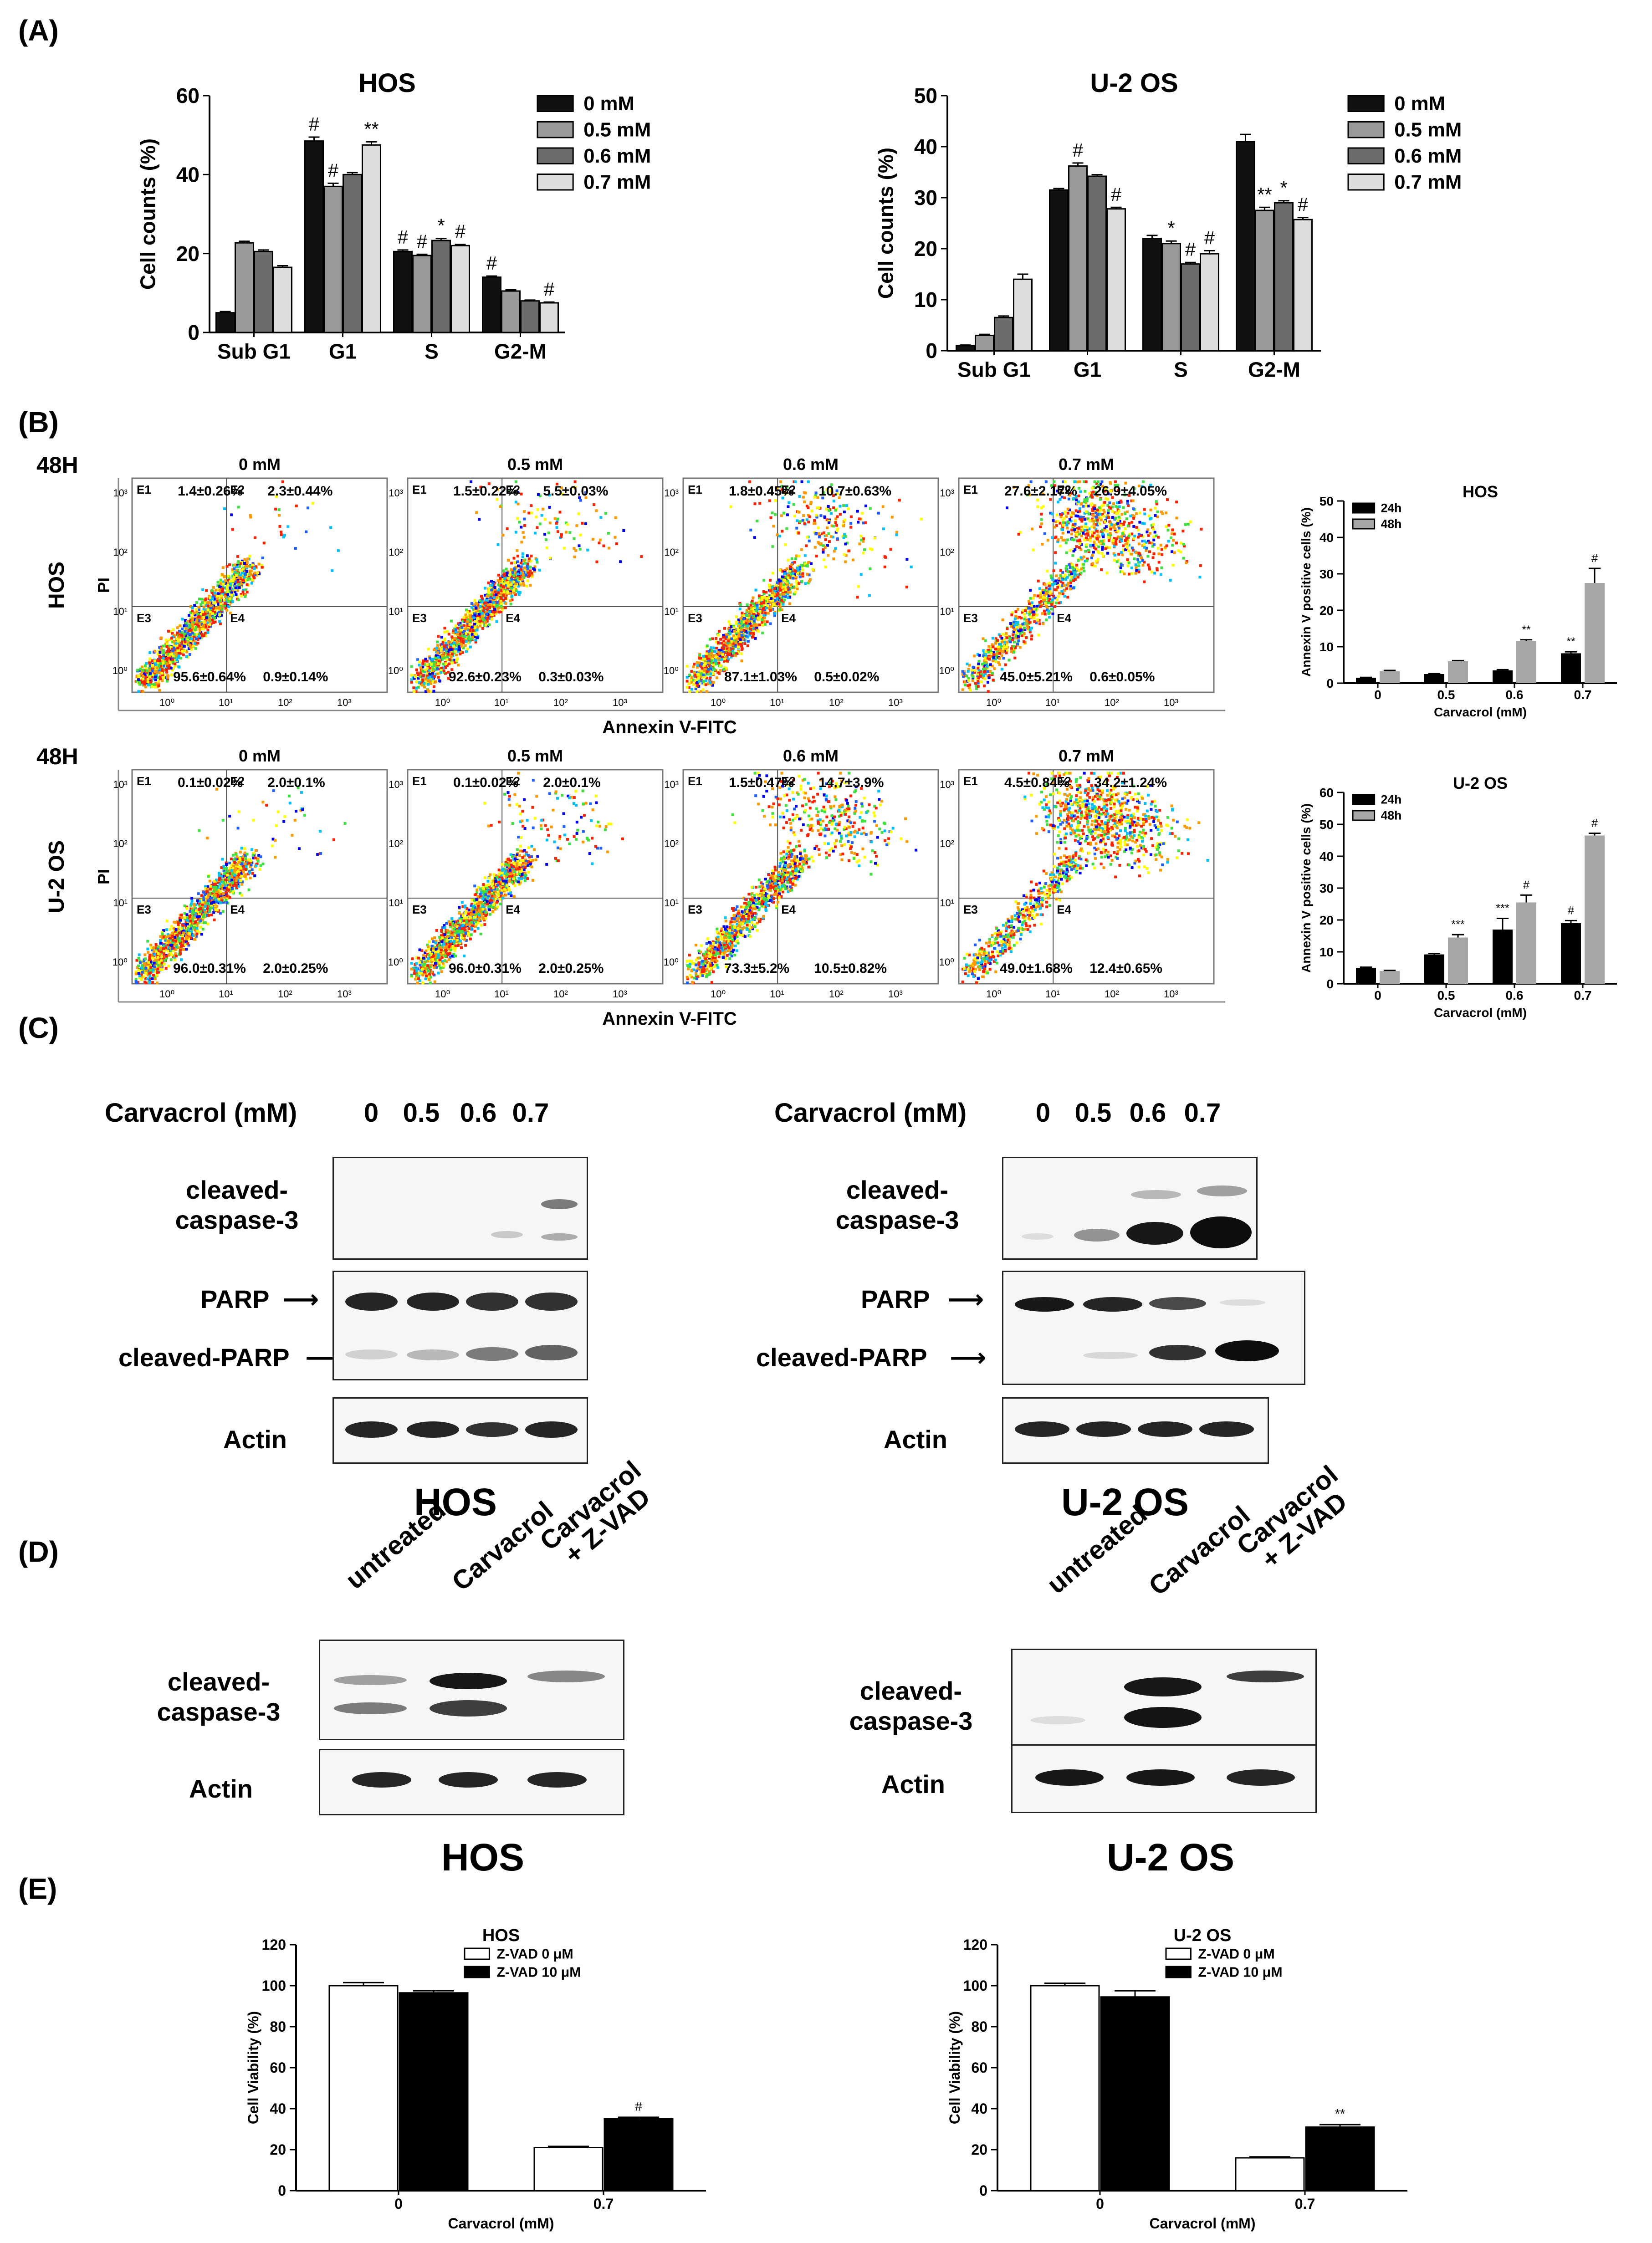  I want to click on x-tick-label: 10¹, so click(502, 702).